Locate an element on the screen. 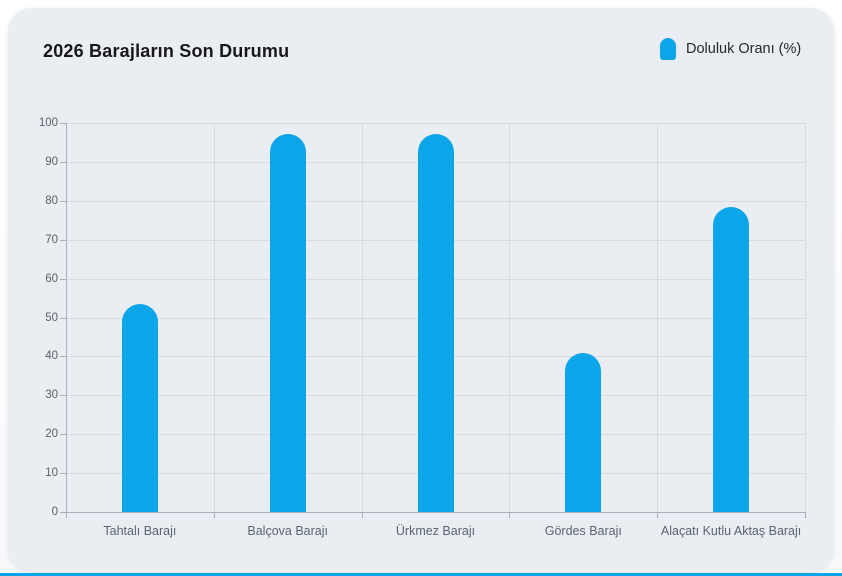 The height and width of the screenshot is (576, 842). y-axis-tick-label: 0 is located at coordinates (54, 512).